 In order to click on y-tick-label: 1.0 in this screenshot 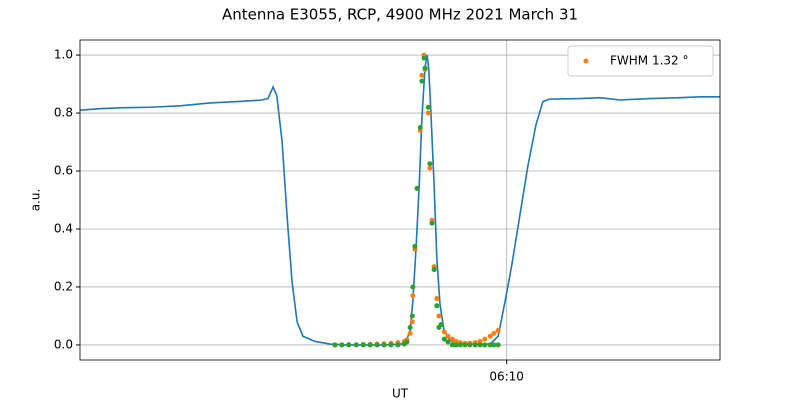, I will do `click(63, 55)`.